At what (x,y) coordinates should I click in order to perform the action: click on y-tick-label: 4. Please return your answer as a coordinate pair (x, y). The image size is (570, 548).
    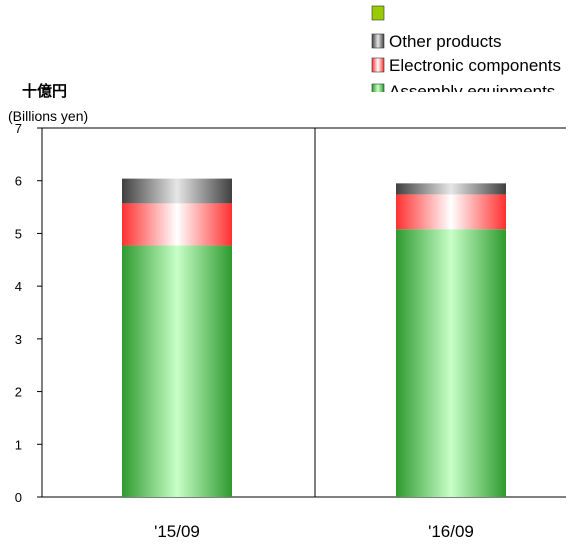
    Looking at the image, I should click on (18, 286).